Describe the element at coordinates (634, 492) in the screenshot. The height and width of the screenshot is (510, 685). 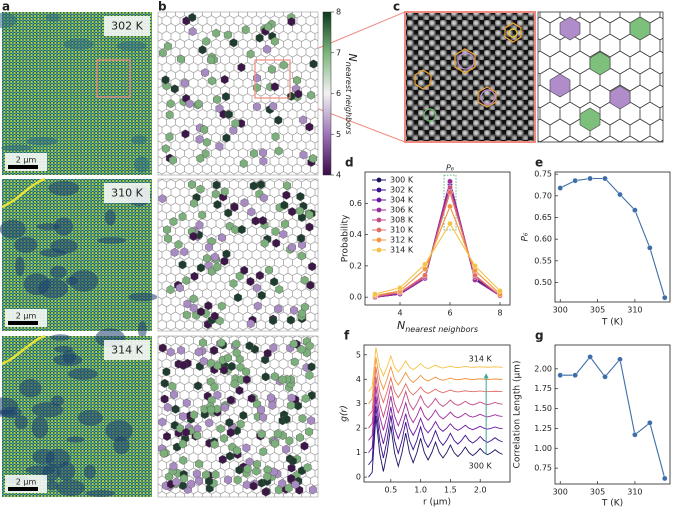
I see `x-tick-label: 310` at that location.